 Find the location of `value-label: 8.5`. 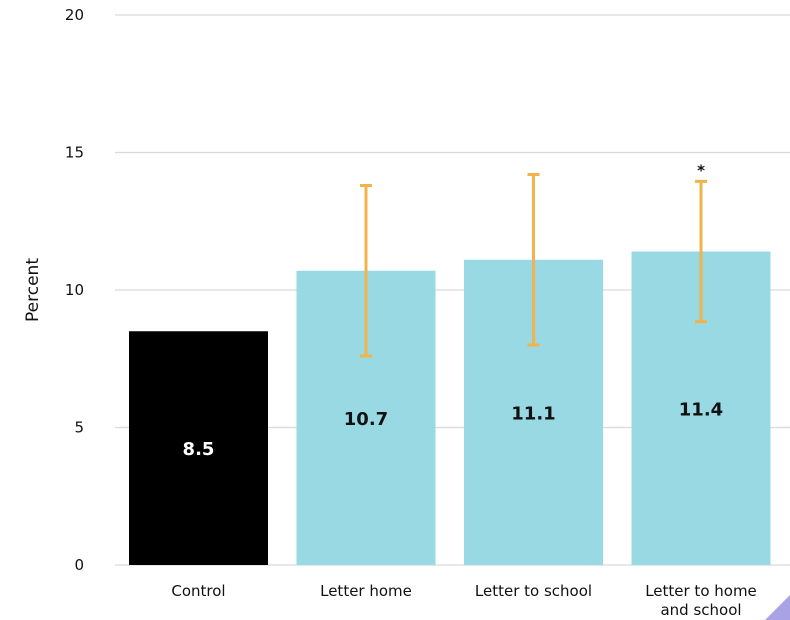

value-label: 8.5 is located at coordinates (199, 449).